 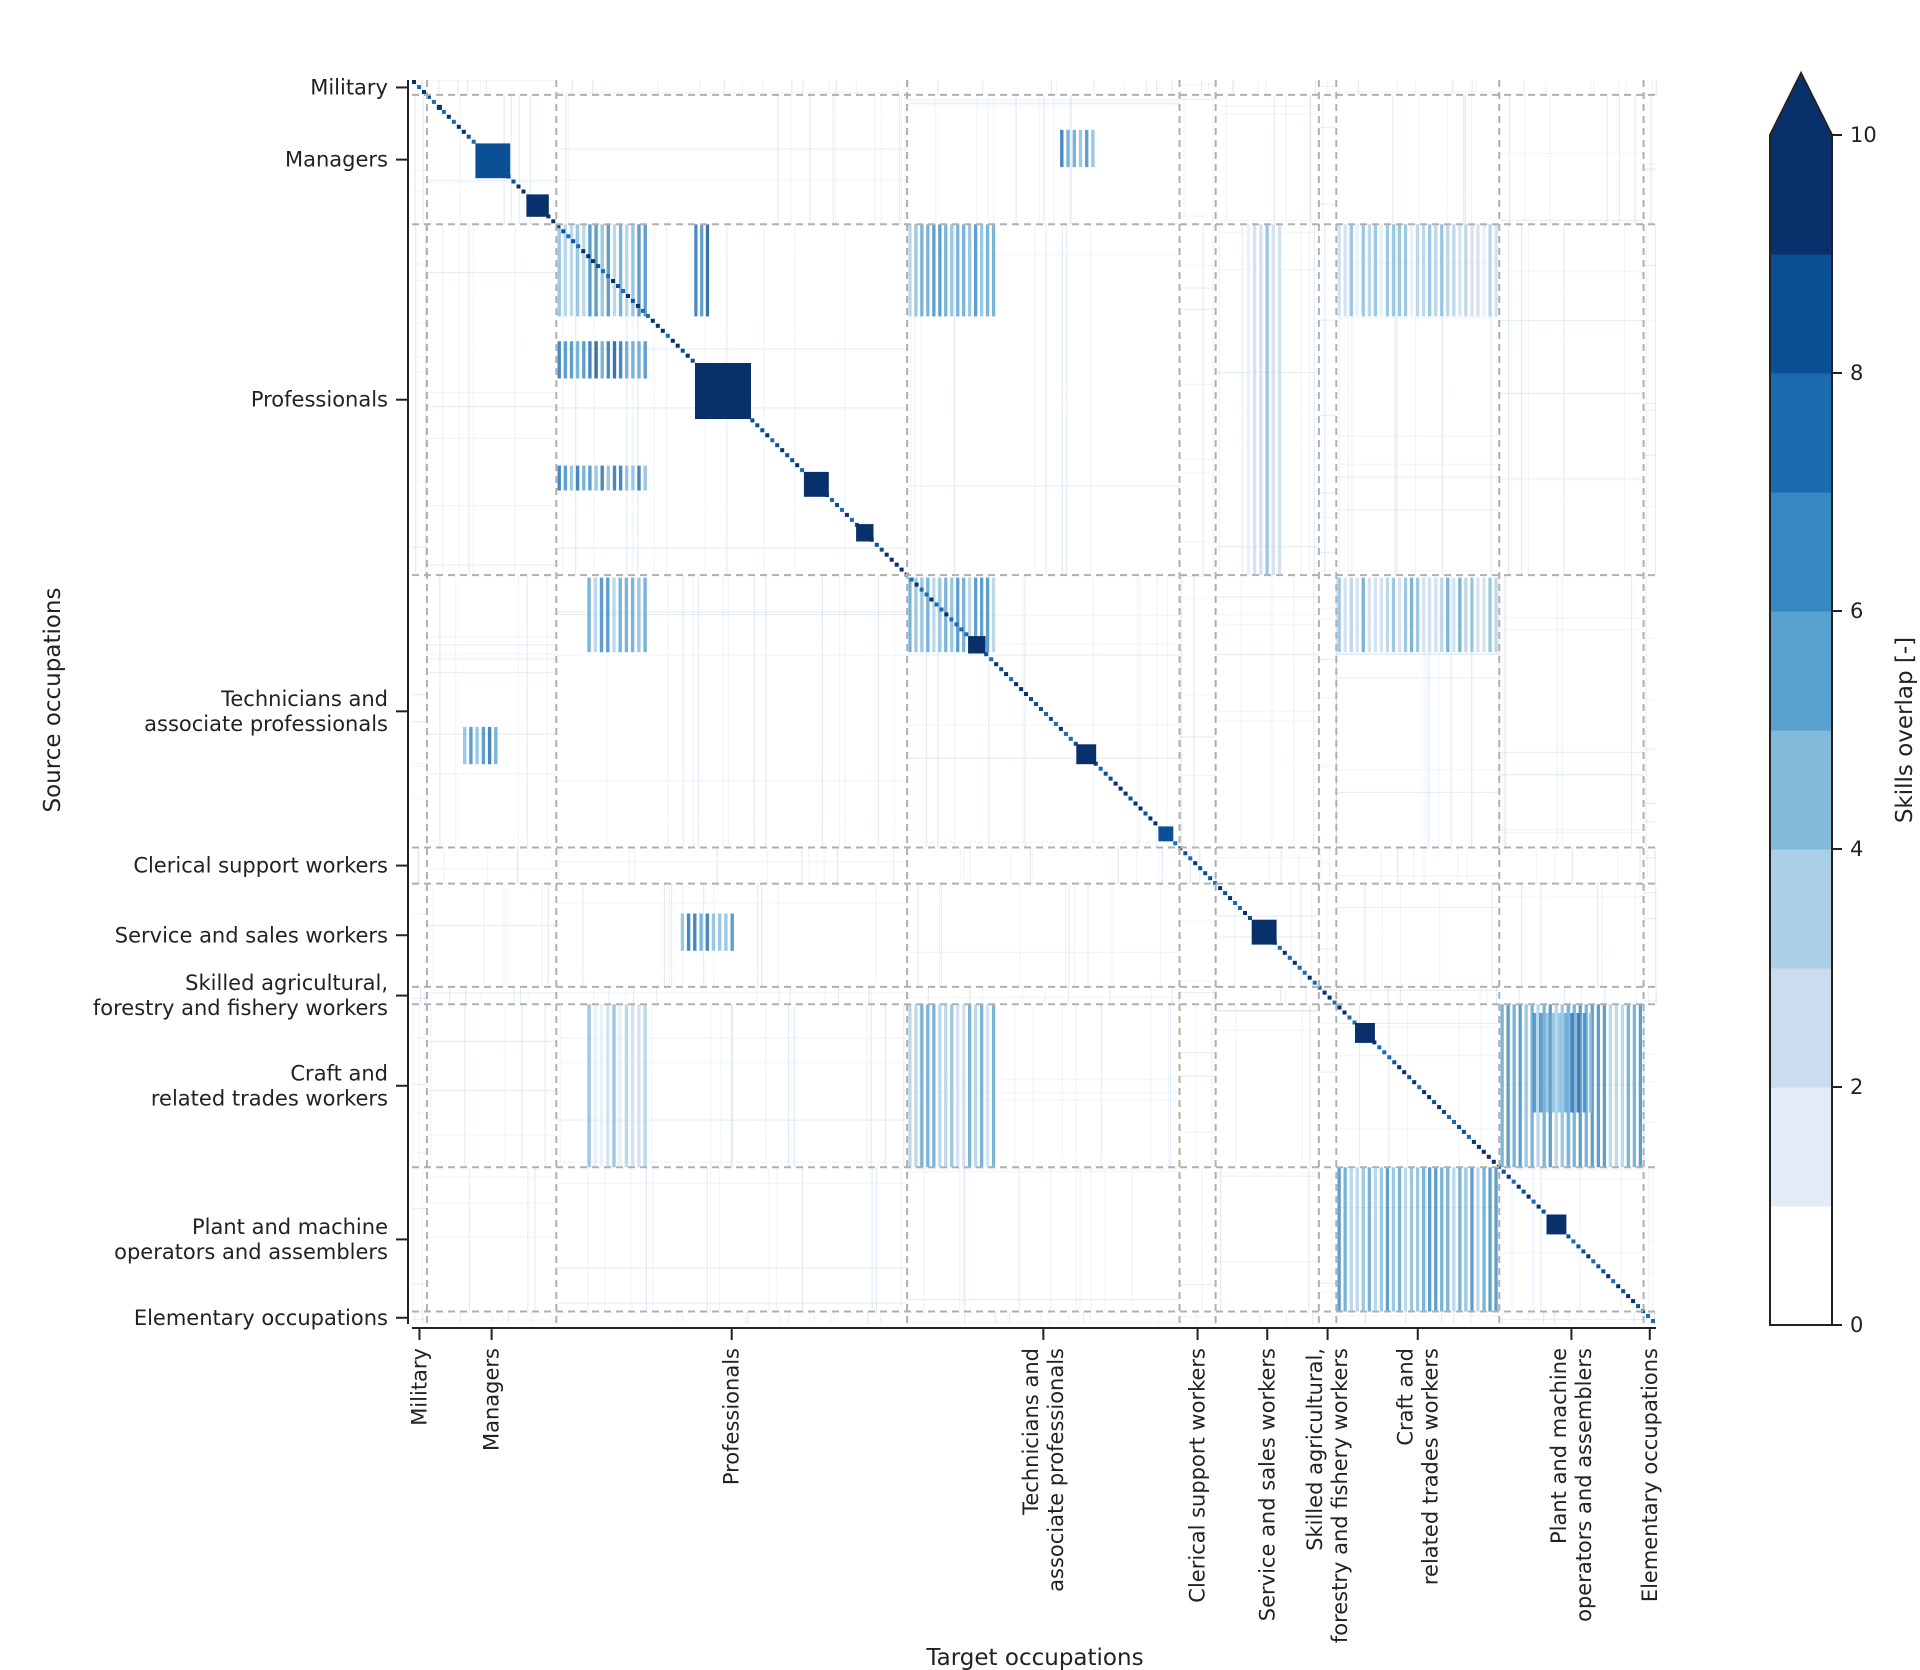 I want to click on x-tick-label: Managers, so click(x=492, y=1399).